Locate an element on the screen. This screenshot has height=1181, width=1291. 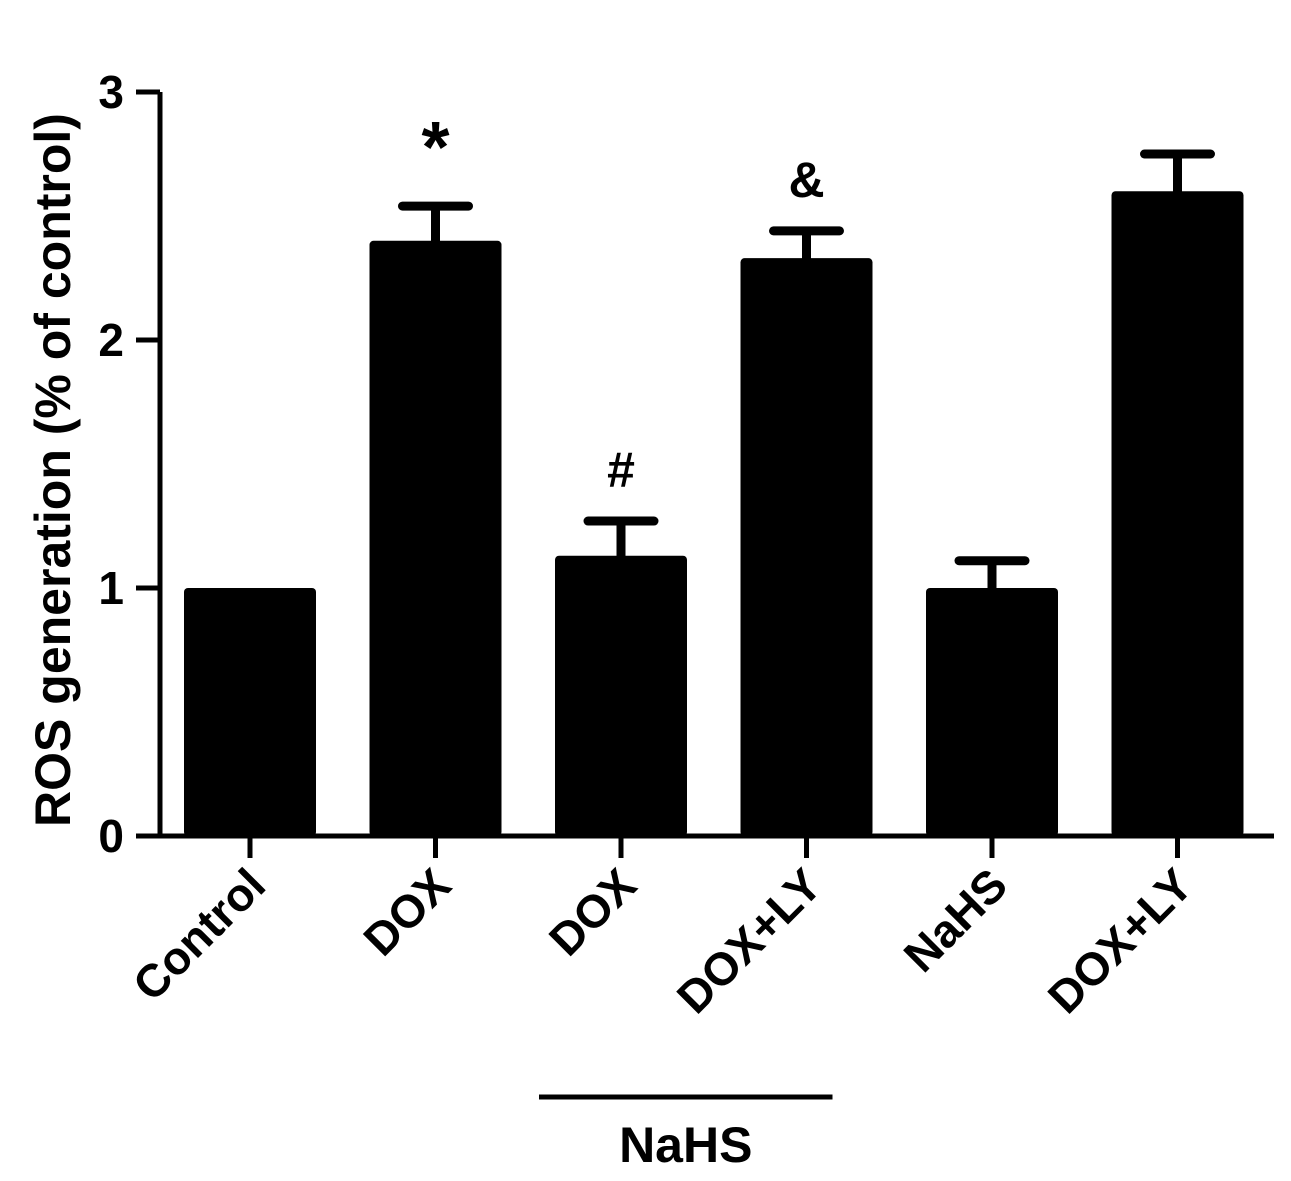
significance-mark: * is located at coordinates (435, 148).